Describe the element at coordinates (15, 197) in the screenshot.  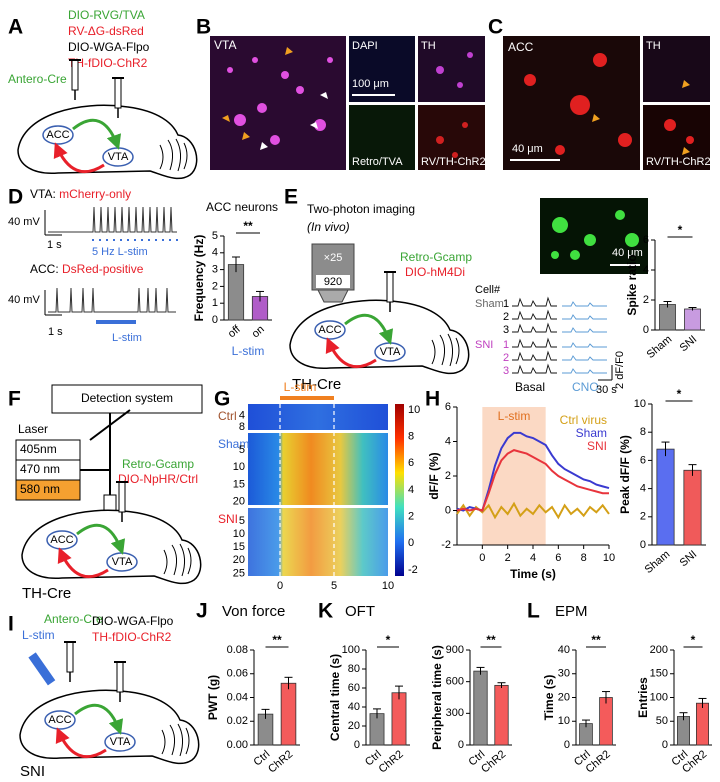
I see `panel-label: D` at that location.